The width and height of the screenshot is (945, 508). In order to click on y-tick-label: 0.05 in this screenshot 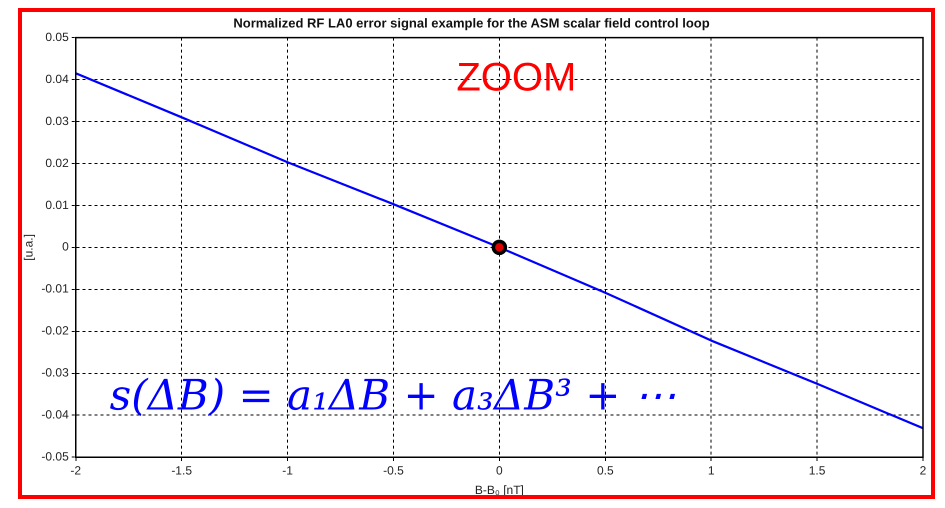, I will do `click(57, 37)`.